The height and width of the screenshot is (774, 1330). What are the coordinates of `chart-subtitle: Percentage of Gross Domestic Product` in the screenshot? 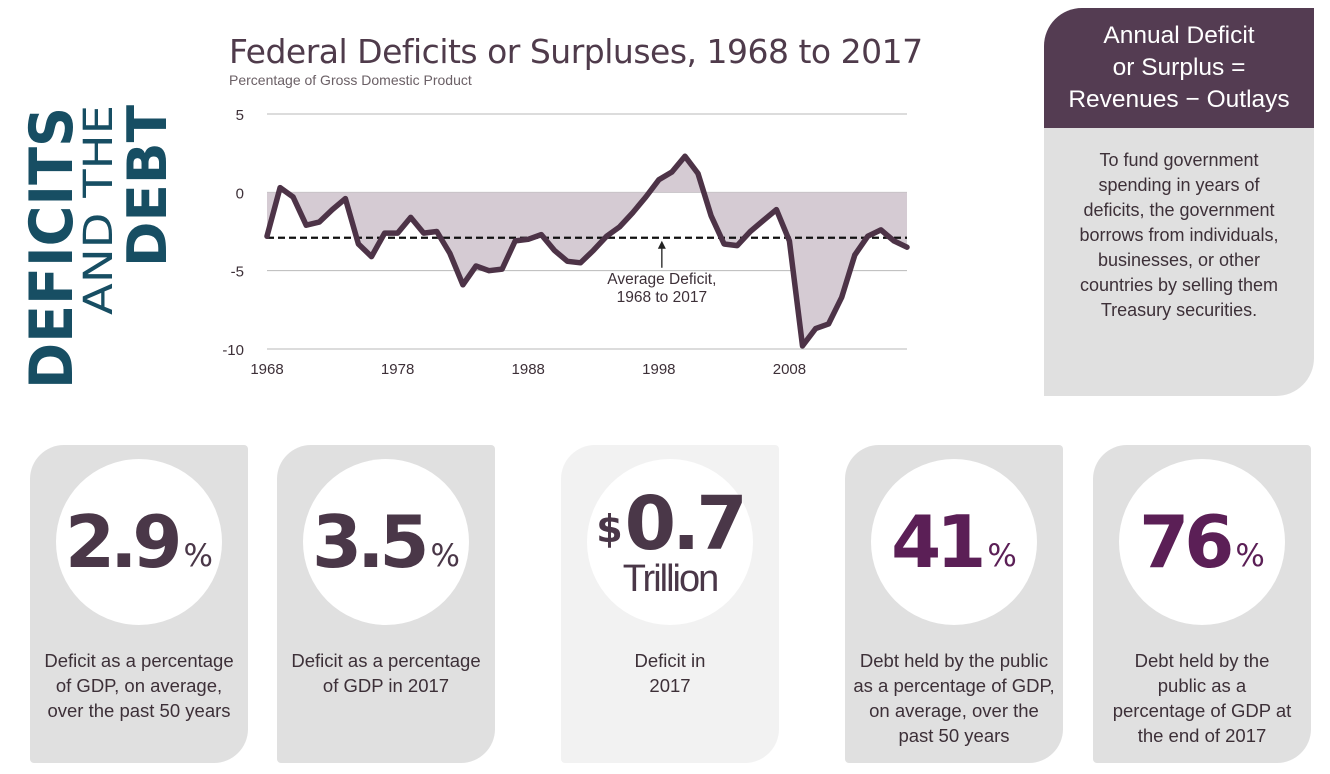 It's located at (350, 80).